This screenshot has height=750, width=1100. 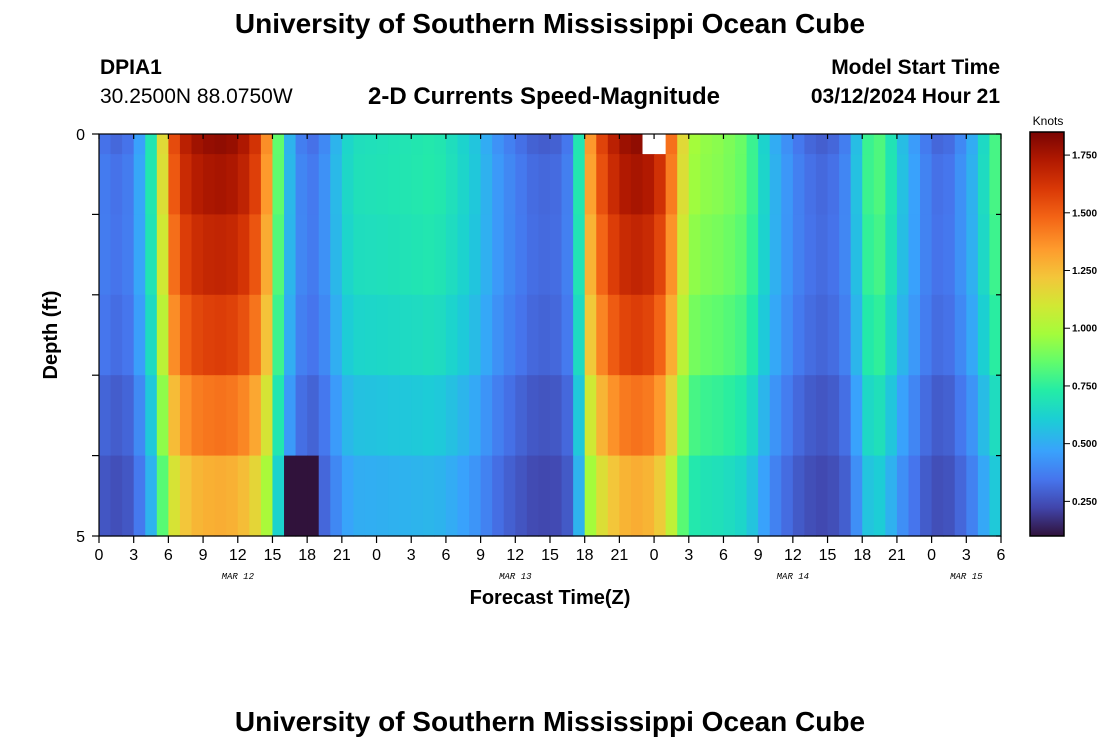 What do you see at coordinates (1084, 271) in the screenshot?
I see `colorbar-tick-label: 1.250` at bounding box center [1084, 271].